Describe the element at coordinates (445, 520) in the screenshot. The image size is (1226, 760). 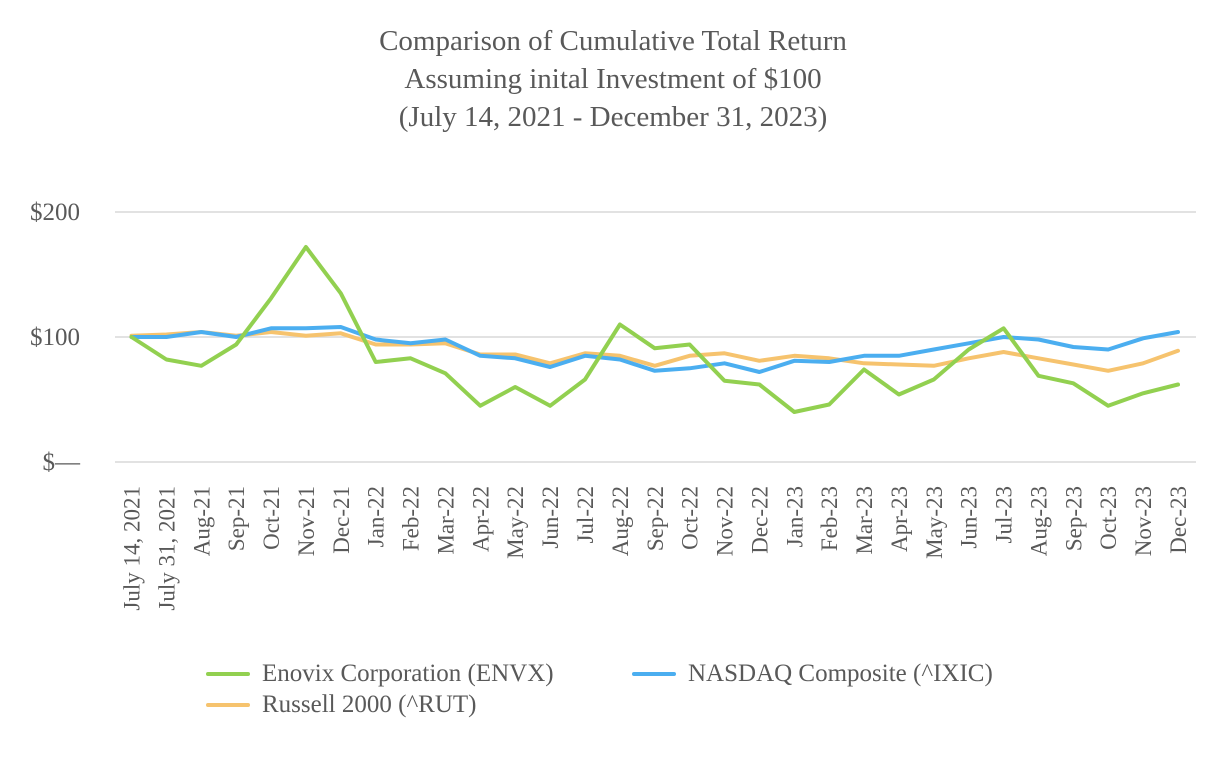
I see `x-tick-label: Mar-22` at that location.